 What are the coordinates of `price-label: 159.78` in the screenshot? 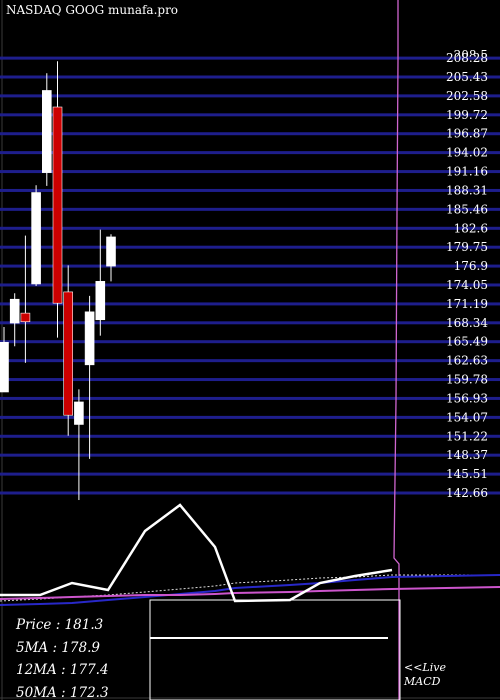 It's located at (467, 380).